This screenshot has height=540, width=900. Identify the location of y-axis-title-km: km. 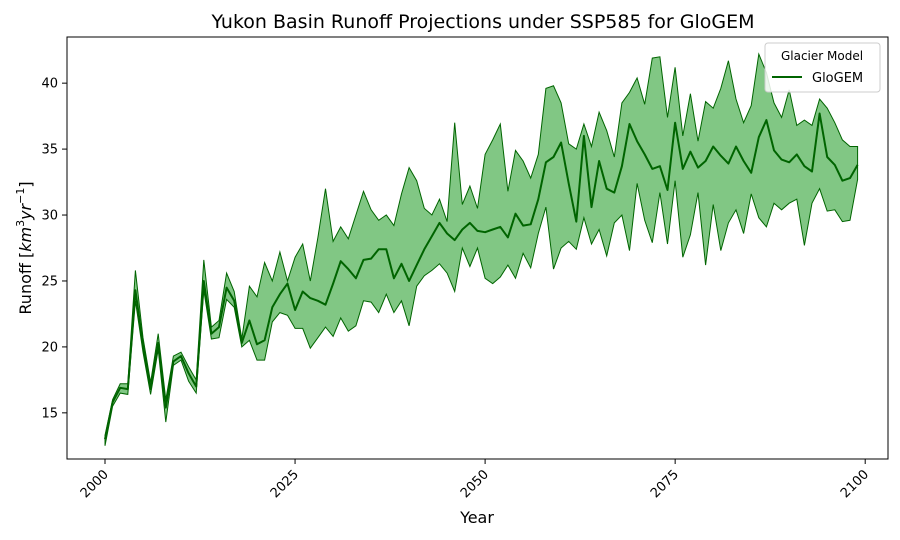
(25, 239).